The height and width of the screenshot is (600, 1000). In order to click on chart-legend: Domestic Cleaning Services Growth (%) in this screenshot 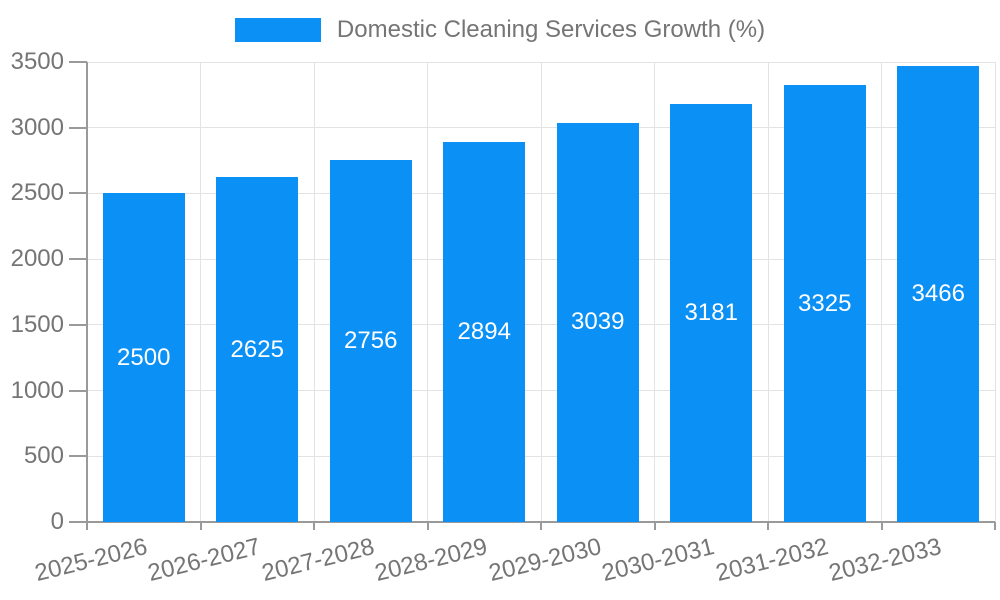, I will do `click(500, 30)`.